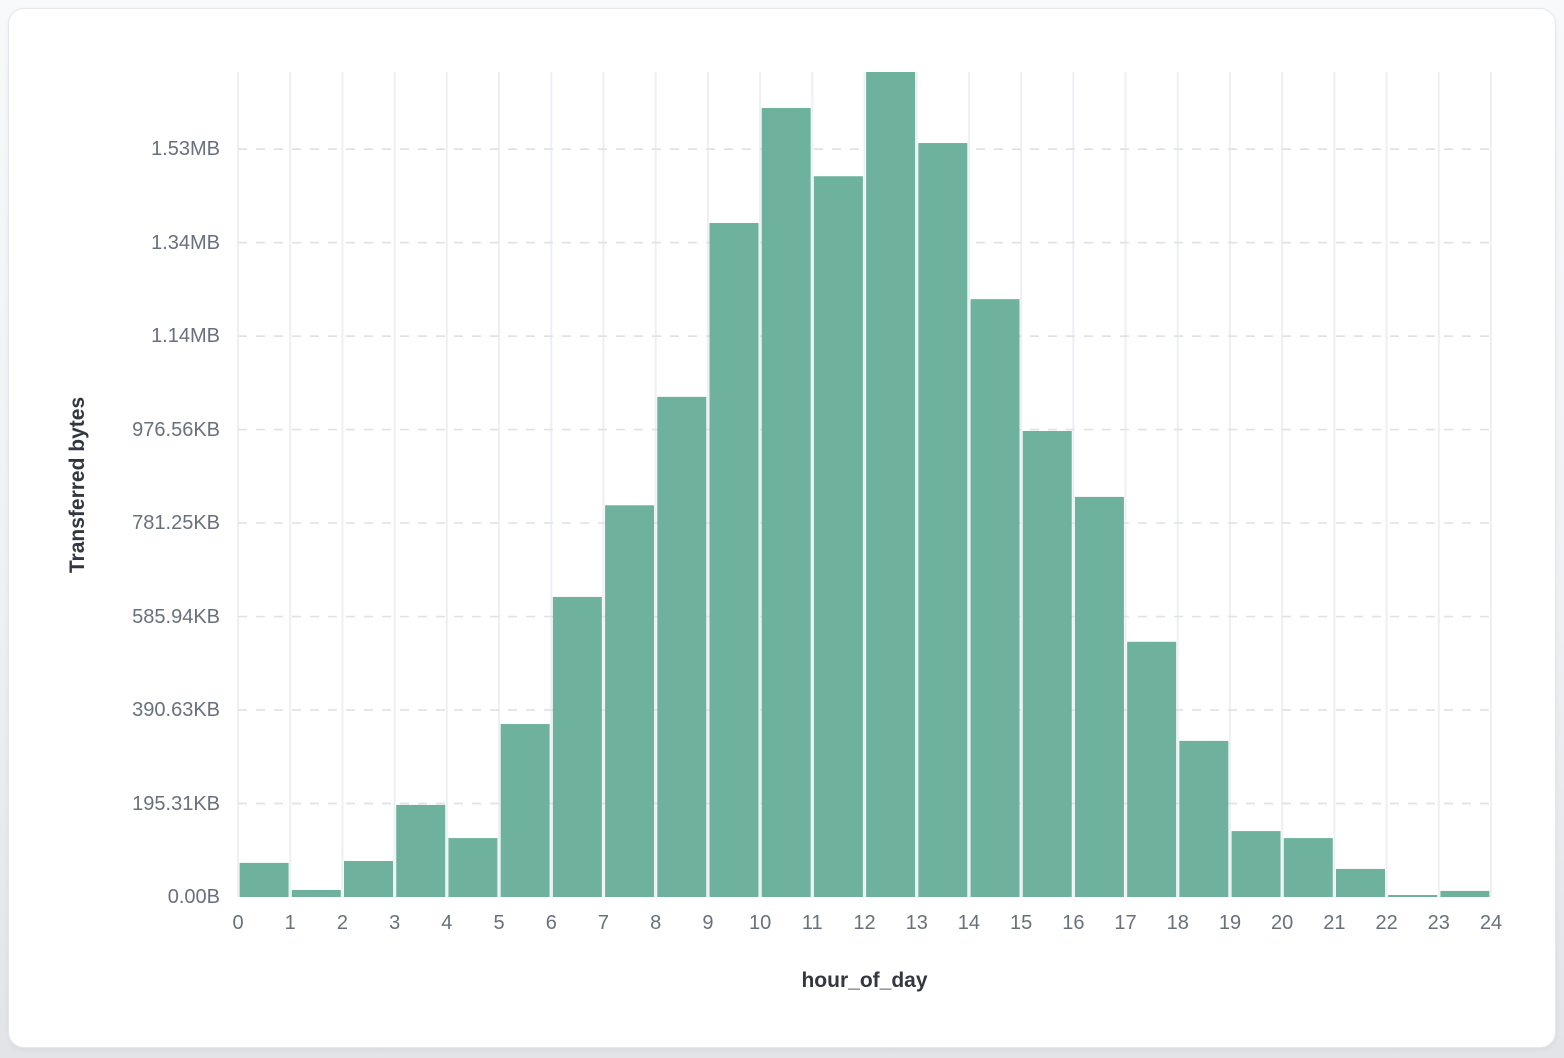  Describe the element at coordinates (176, 616) in the screenshot. I see `y-tick-label: 585.94KB` at that location.